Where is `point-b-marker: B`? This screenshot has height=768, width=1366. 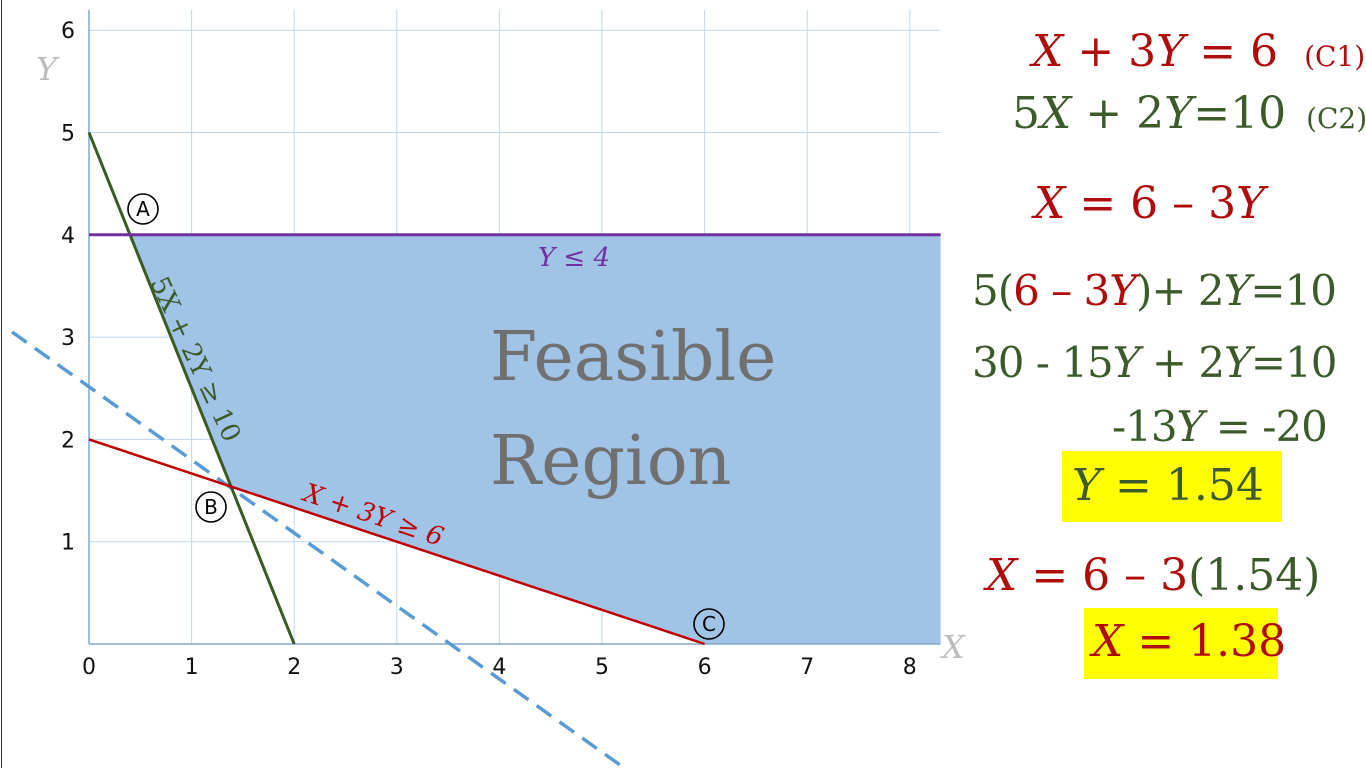
point-b-marker: B is located at coordinates (211, 507).